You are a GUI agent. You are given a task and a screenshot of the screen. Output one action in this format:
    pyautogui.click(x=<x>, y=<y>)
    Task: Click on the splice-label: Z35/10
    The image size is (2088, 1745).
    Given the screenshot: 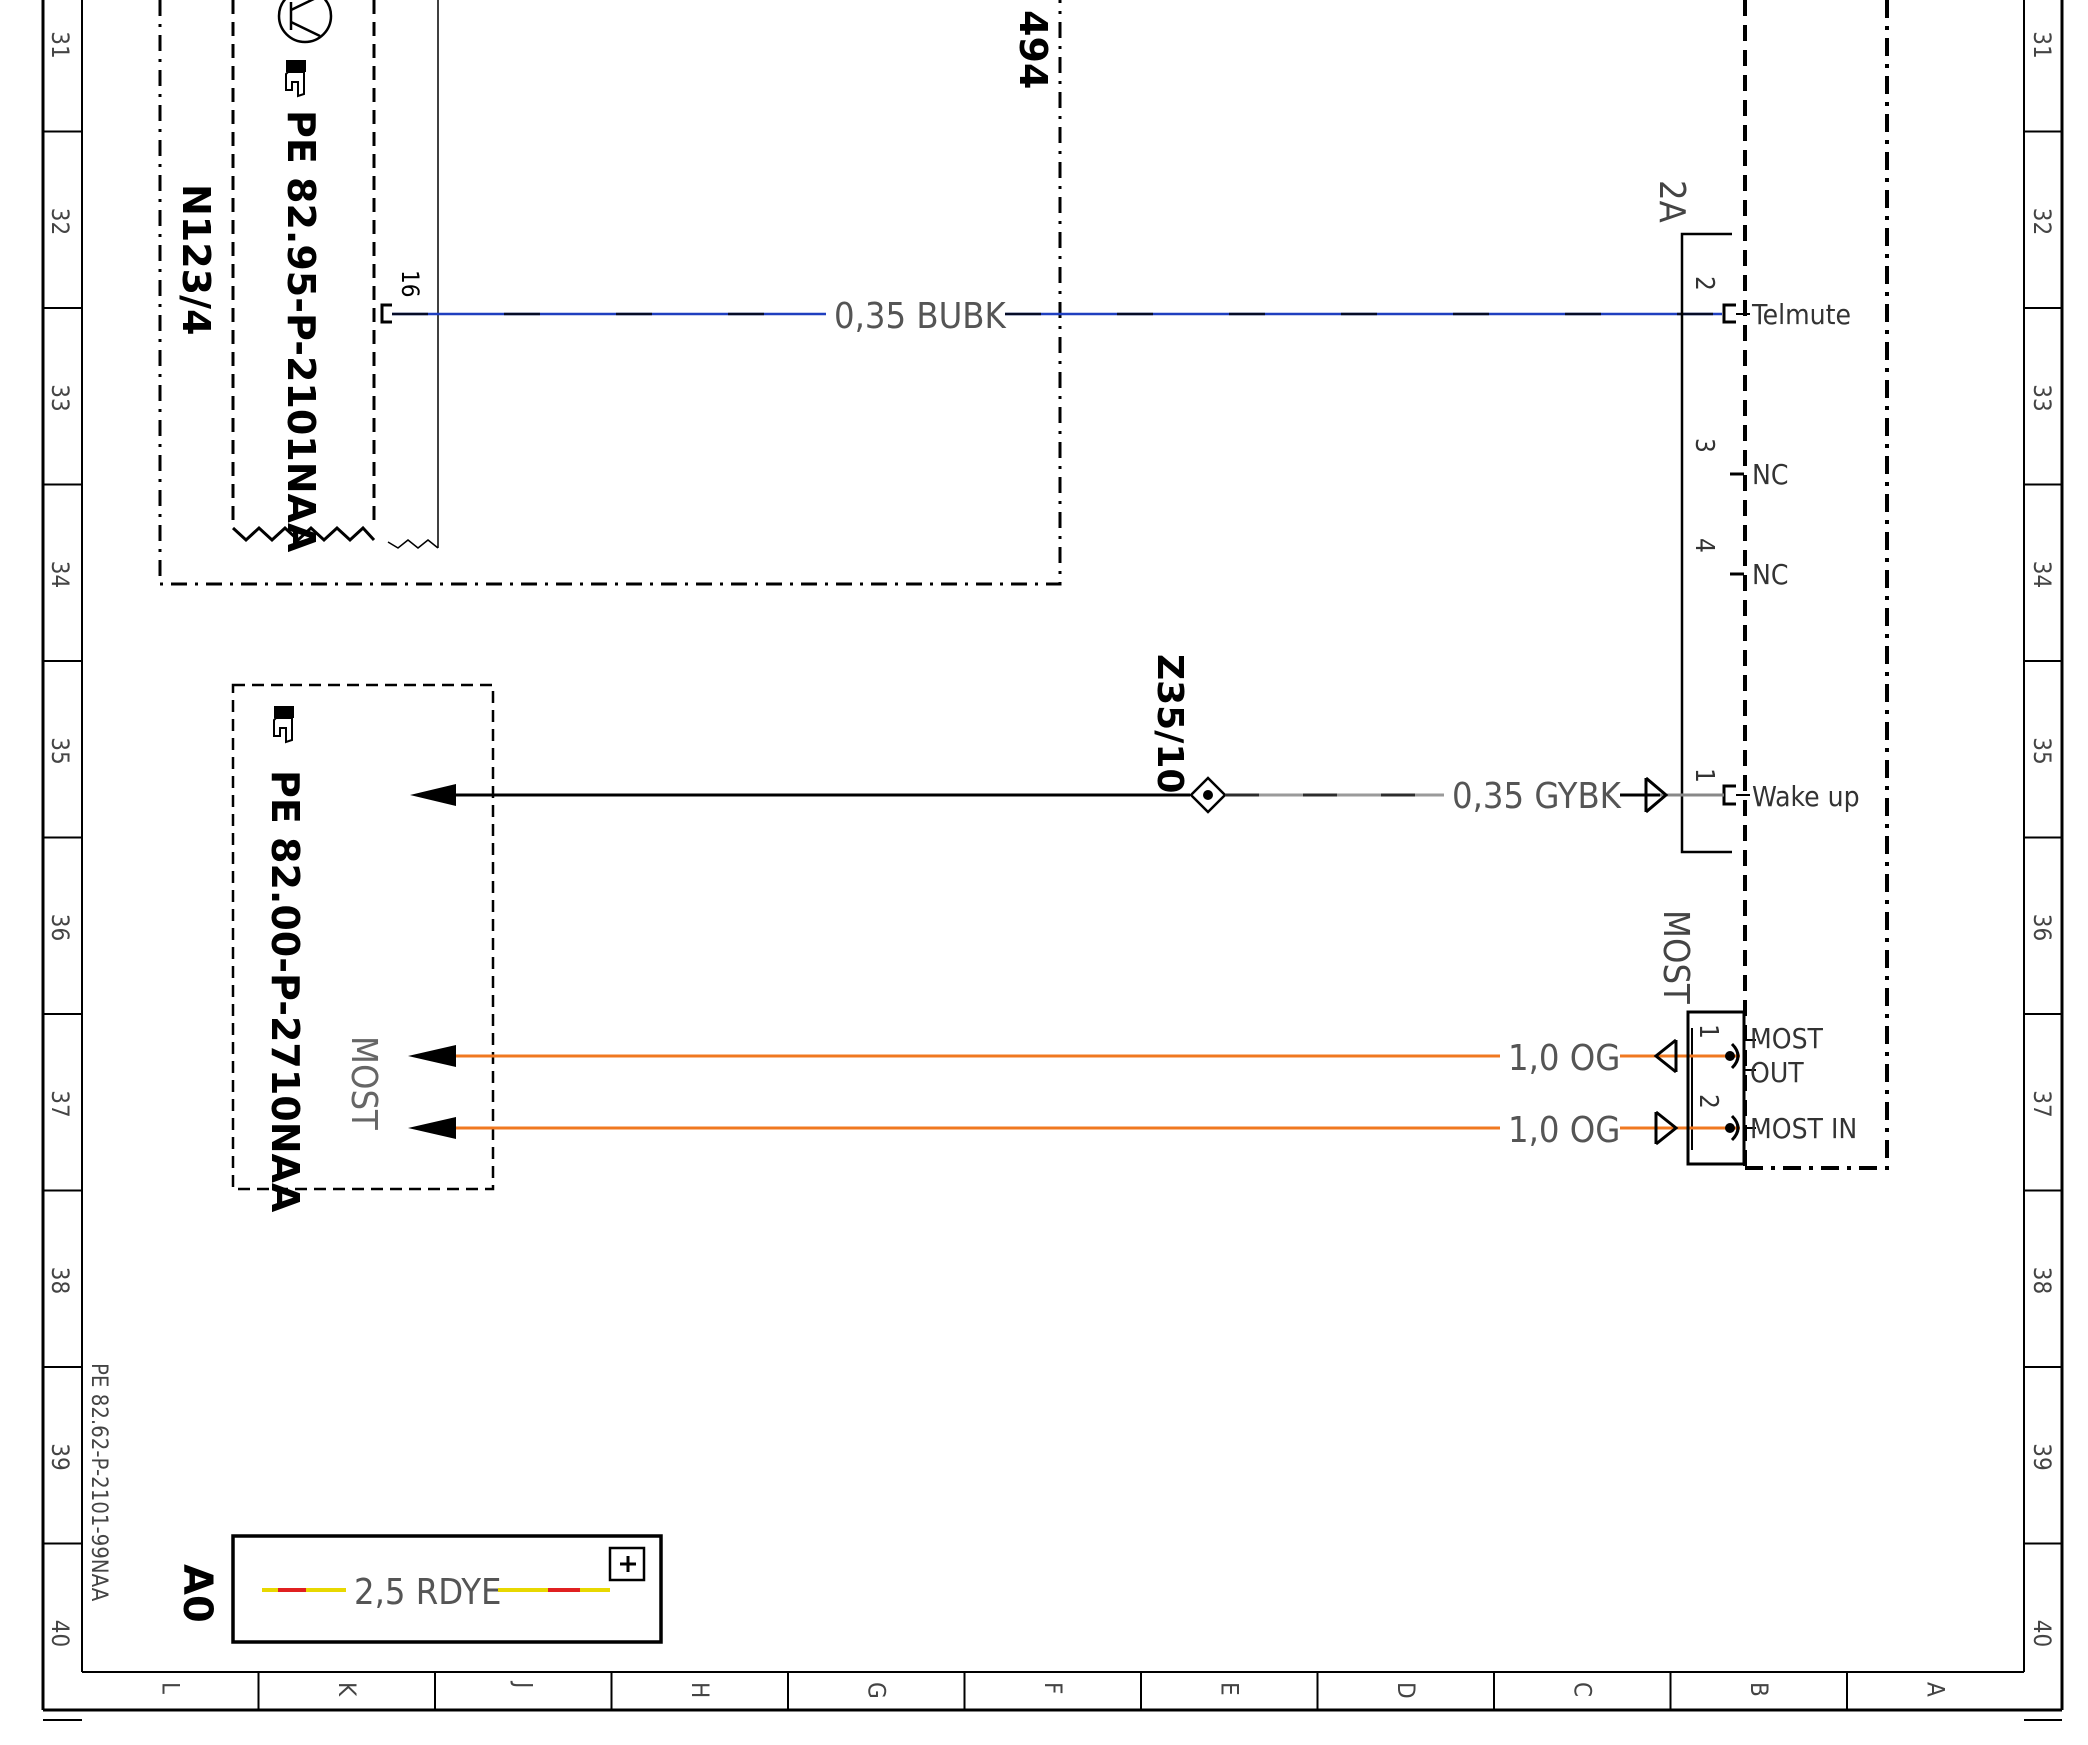 What is the action you would take?
    pyautogui.click(x=1169, y=723)
    